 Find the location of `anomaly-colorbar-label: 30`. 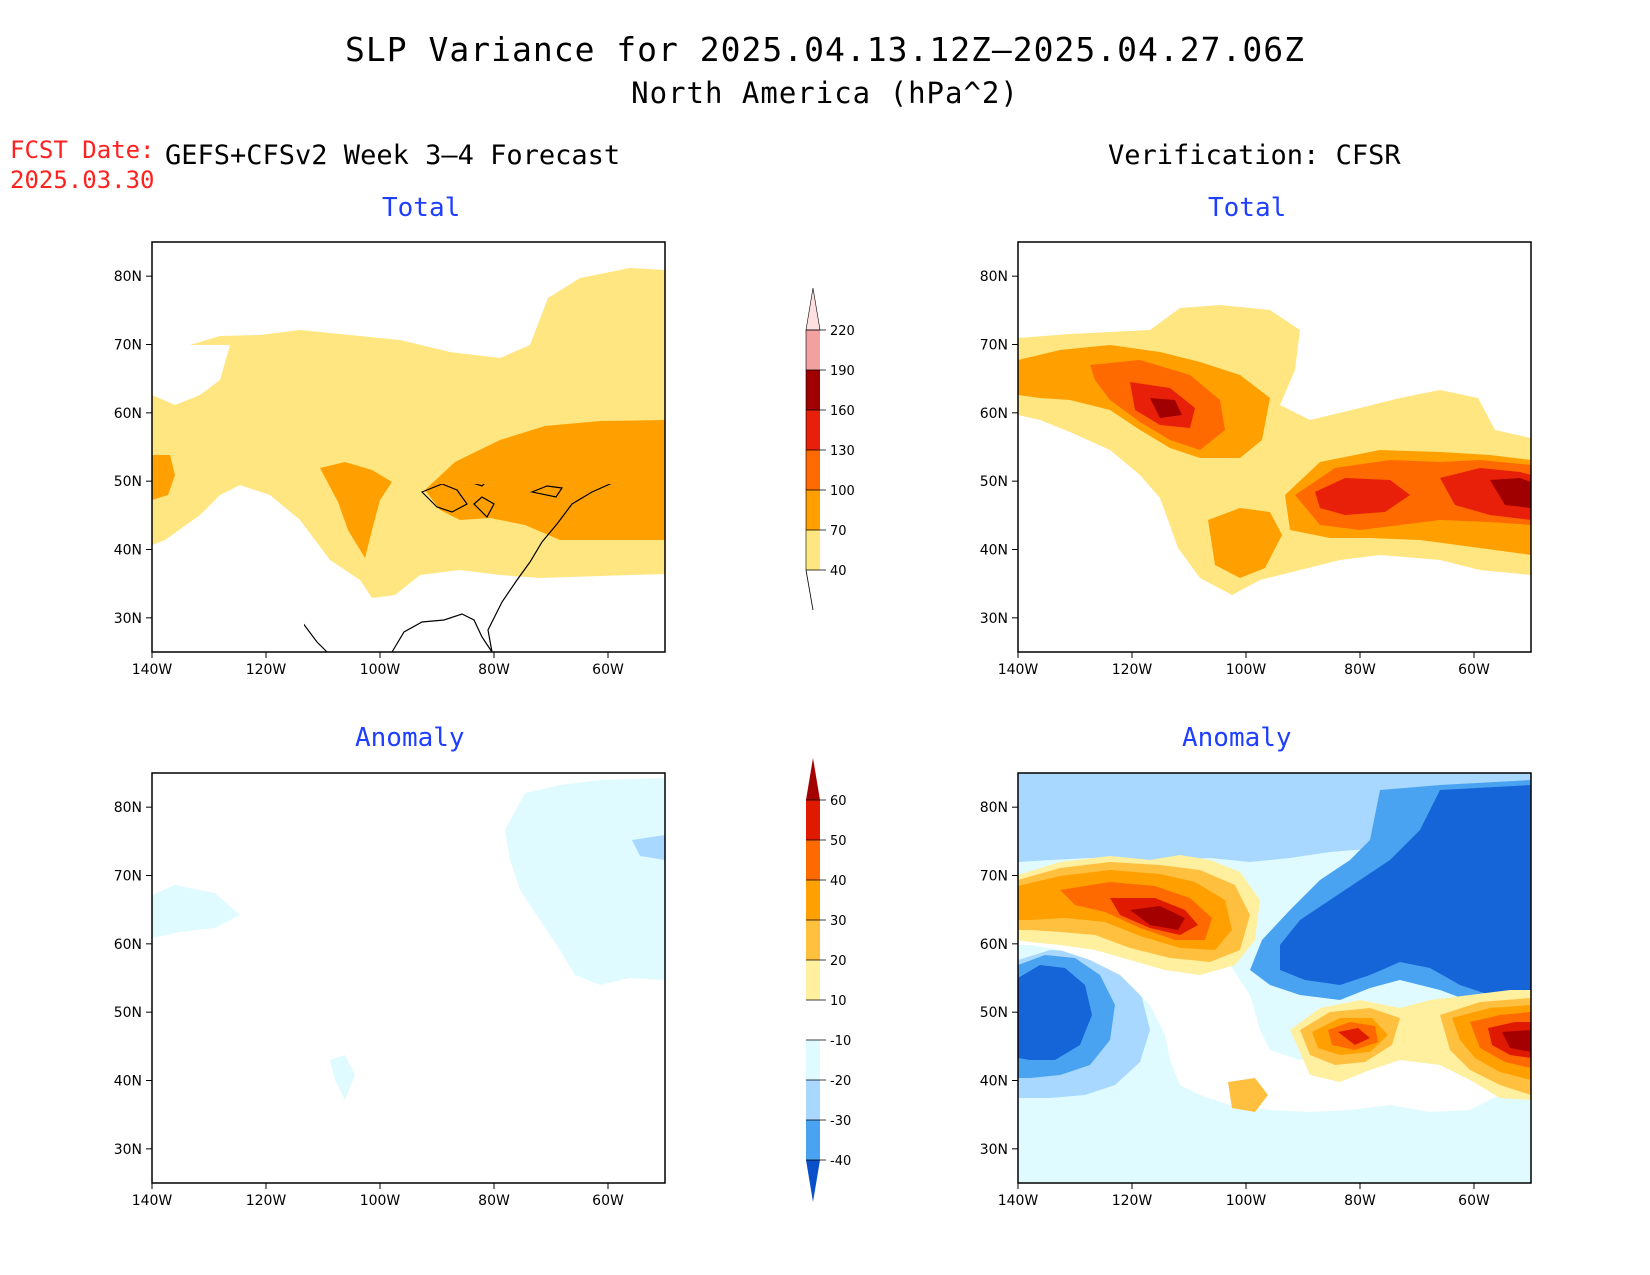

anomaly-colorbar-label: 30 is located at coordinates (838, 921).